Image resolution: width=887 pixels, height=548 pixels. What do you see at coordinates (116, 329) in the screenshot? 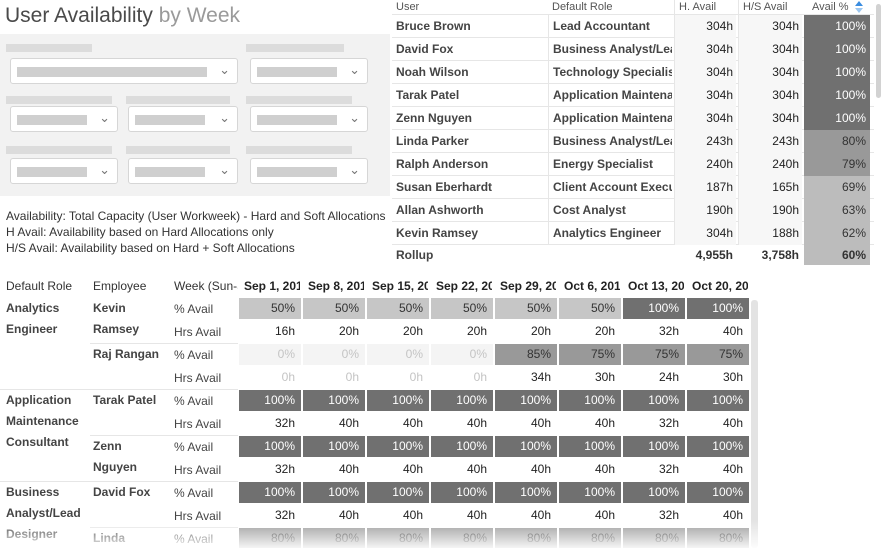
I see `employee-name: Ramsey` at bounding box center [116, 329].